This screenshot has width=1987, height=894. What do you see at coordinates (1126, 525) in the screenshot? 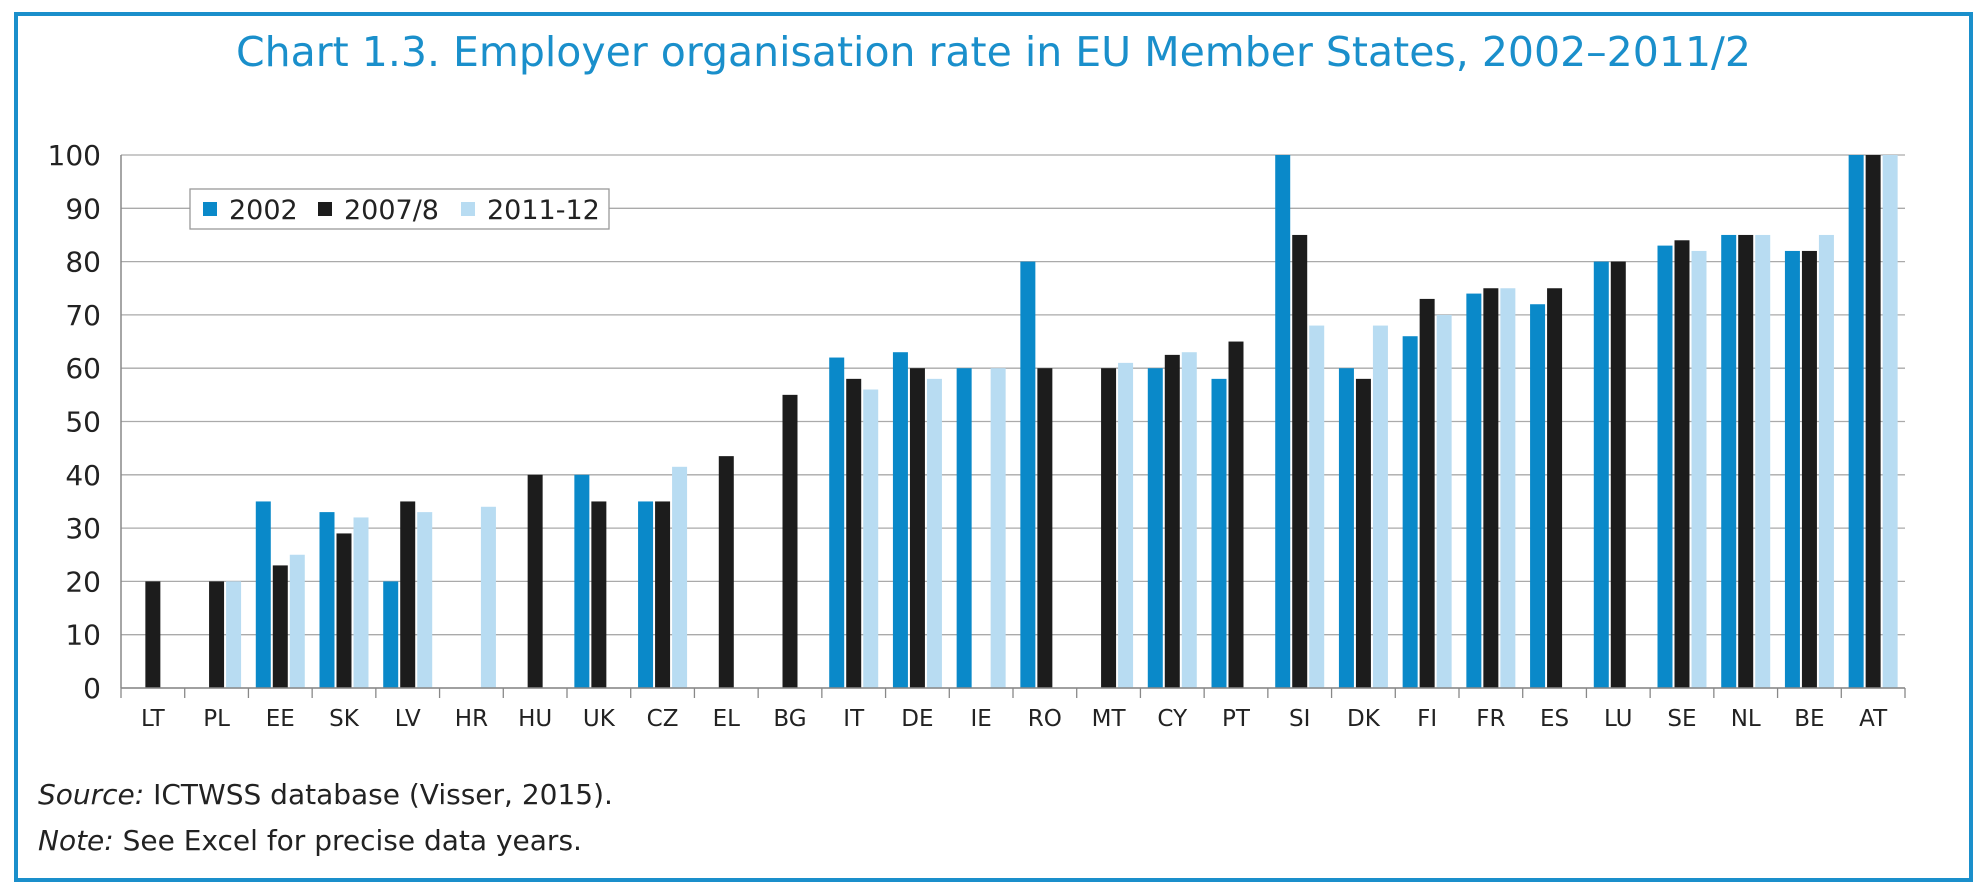
I see `bar-201112-MT` at bounding box center [1126, 525].